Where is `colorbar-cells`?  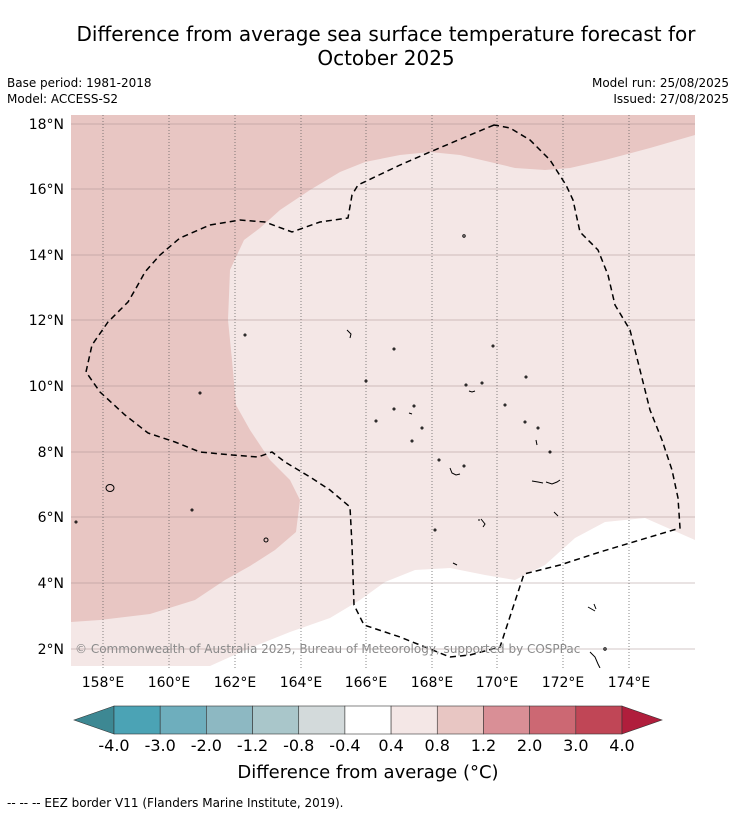
colorbar-cells is located at coordinates (368, 720).